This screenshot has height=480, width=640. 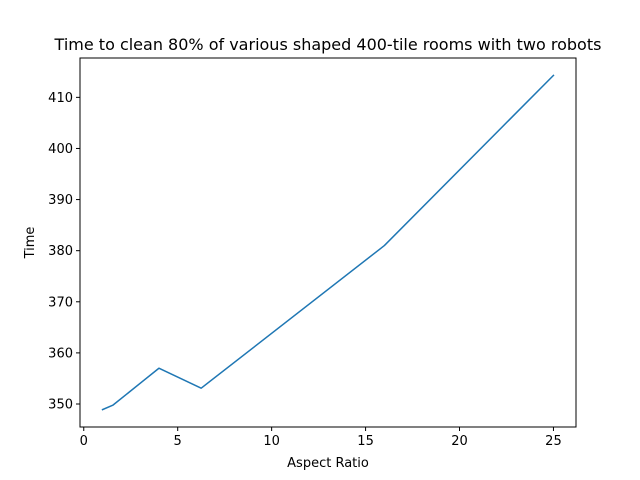 I want to click on y-axis: 350 360 370 380 390 400 410, so click(x=64, y=252).